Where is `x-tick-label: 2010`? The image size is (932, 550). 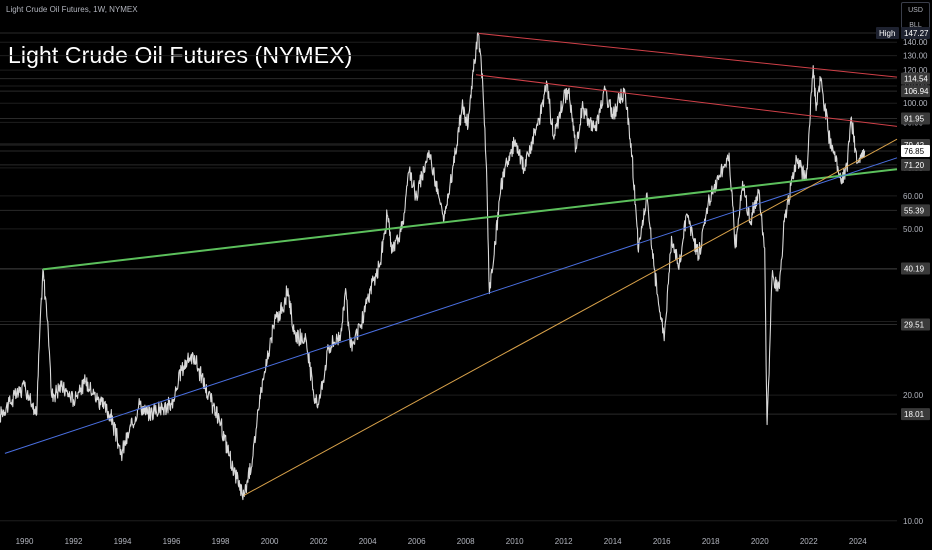 x-tick-label: 2010 is located at coordinates (515, 541).